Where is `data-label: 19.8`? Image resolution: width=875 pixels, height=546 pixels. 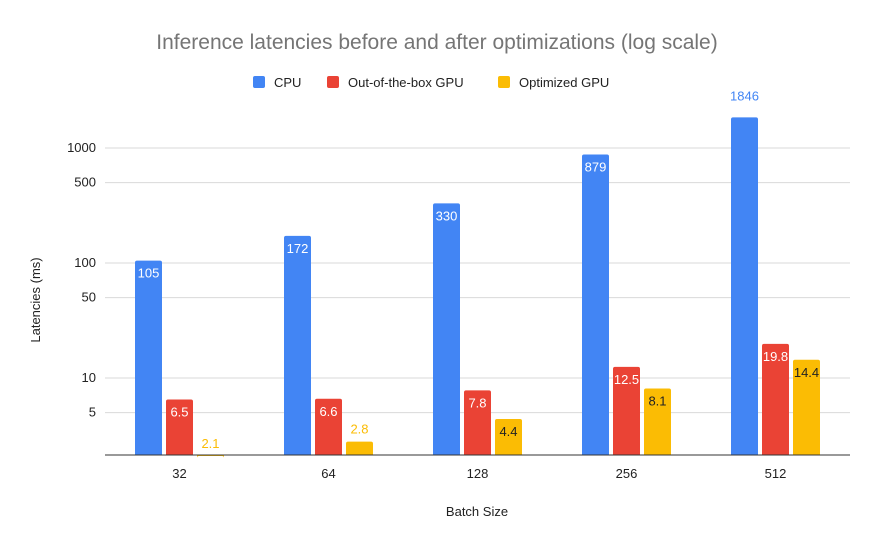
data-label: 19.8 is located at coordinates (775, 356).